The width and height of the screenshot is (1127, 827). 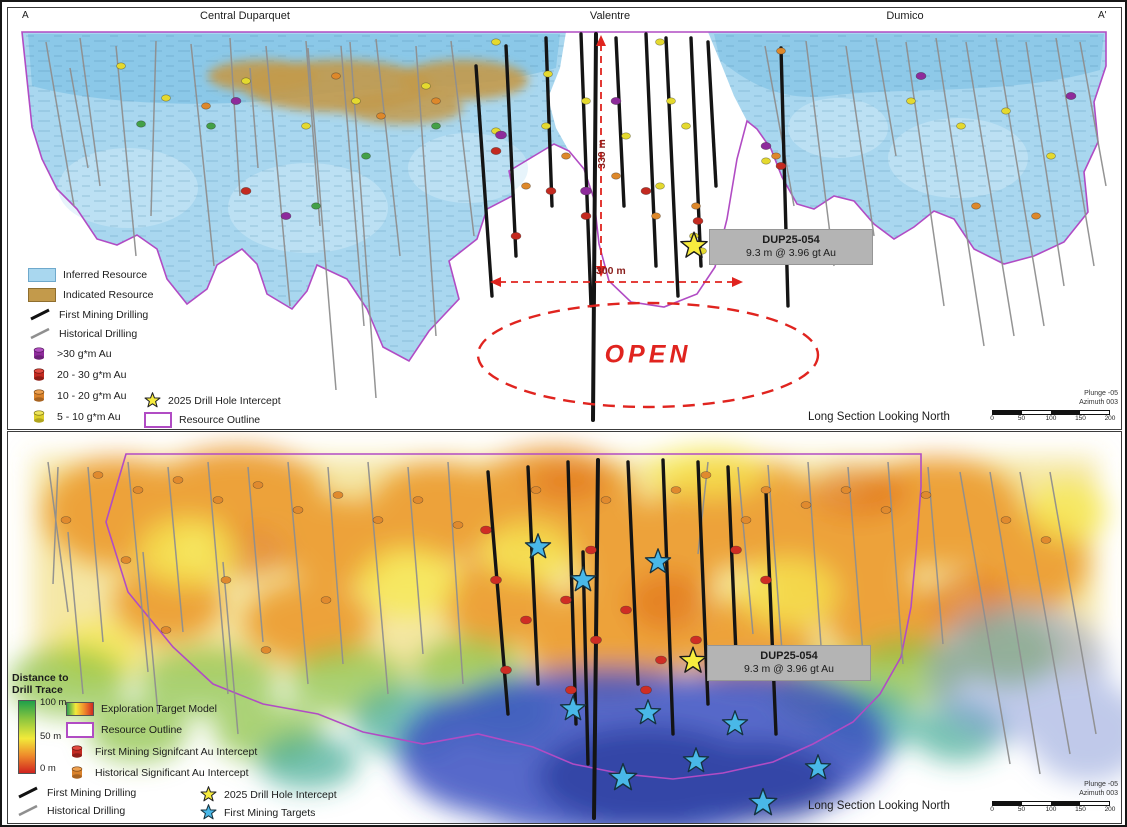 What do you see at coordinates (39, 353) in the screenshot?
I see `purple-cylinder-icon` at bounding box center [39, 353].